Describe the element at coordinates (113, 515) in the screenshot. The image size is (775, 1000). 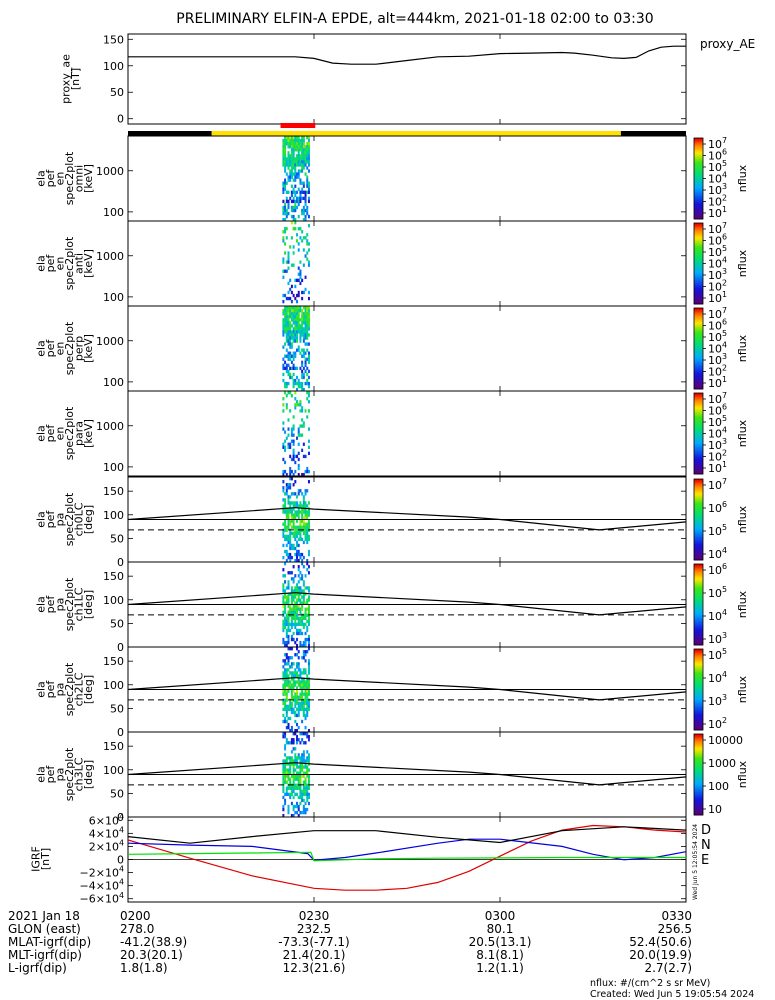
I see `ytick-label: 100` at that location.